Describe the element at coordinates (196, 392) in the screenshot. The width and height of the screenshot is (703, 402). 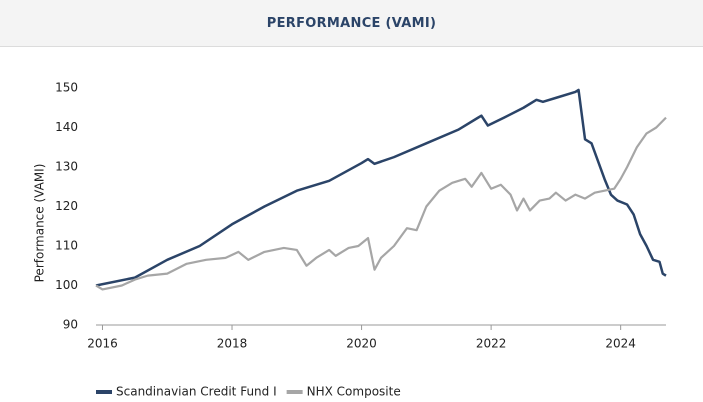
I see `legend-label: Scandinavian Credit Fund I` at that location.